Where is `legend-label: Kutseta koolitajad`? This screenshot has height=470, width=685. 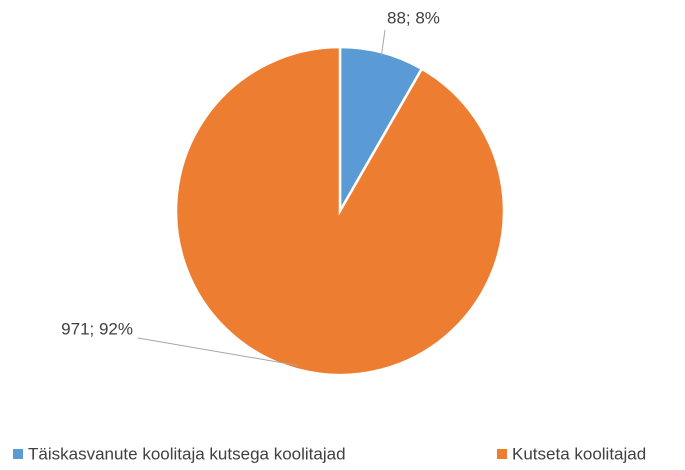
legend-label: Kutseta koolitajad is located at coordinates (579, 453).